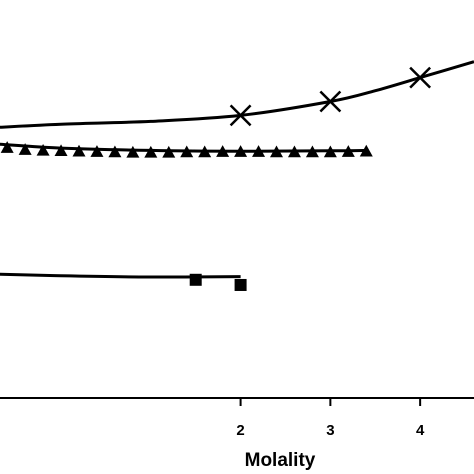 The width and height of the screenshot is (474, 474). What do you see at coordinates (120, 275) in the screenshot?
I see `series-3-fit-line` at bounding box center [120, 275].